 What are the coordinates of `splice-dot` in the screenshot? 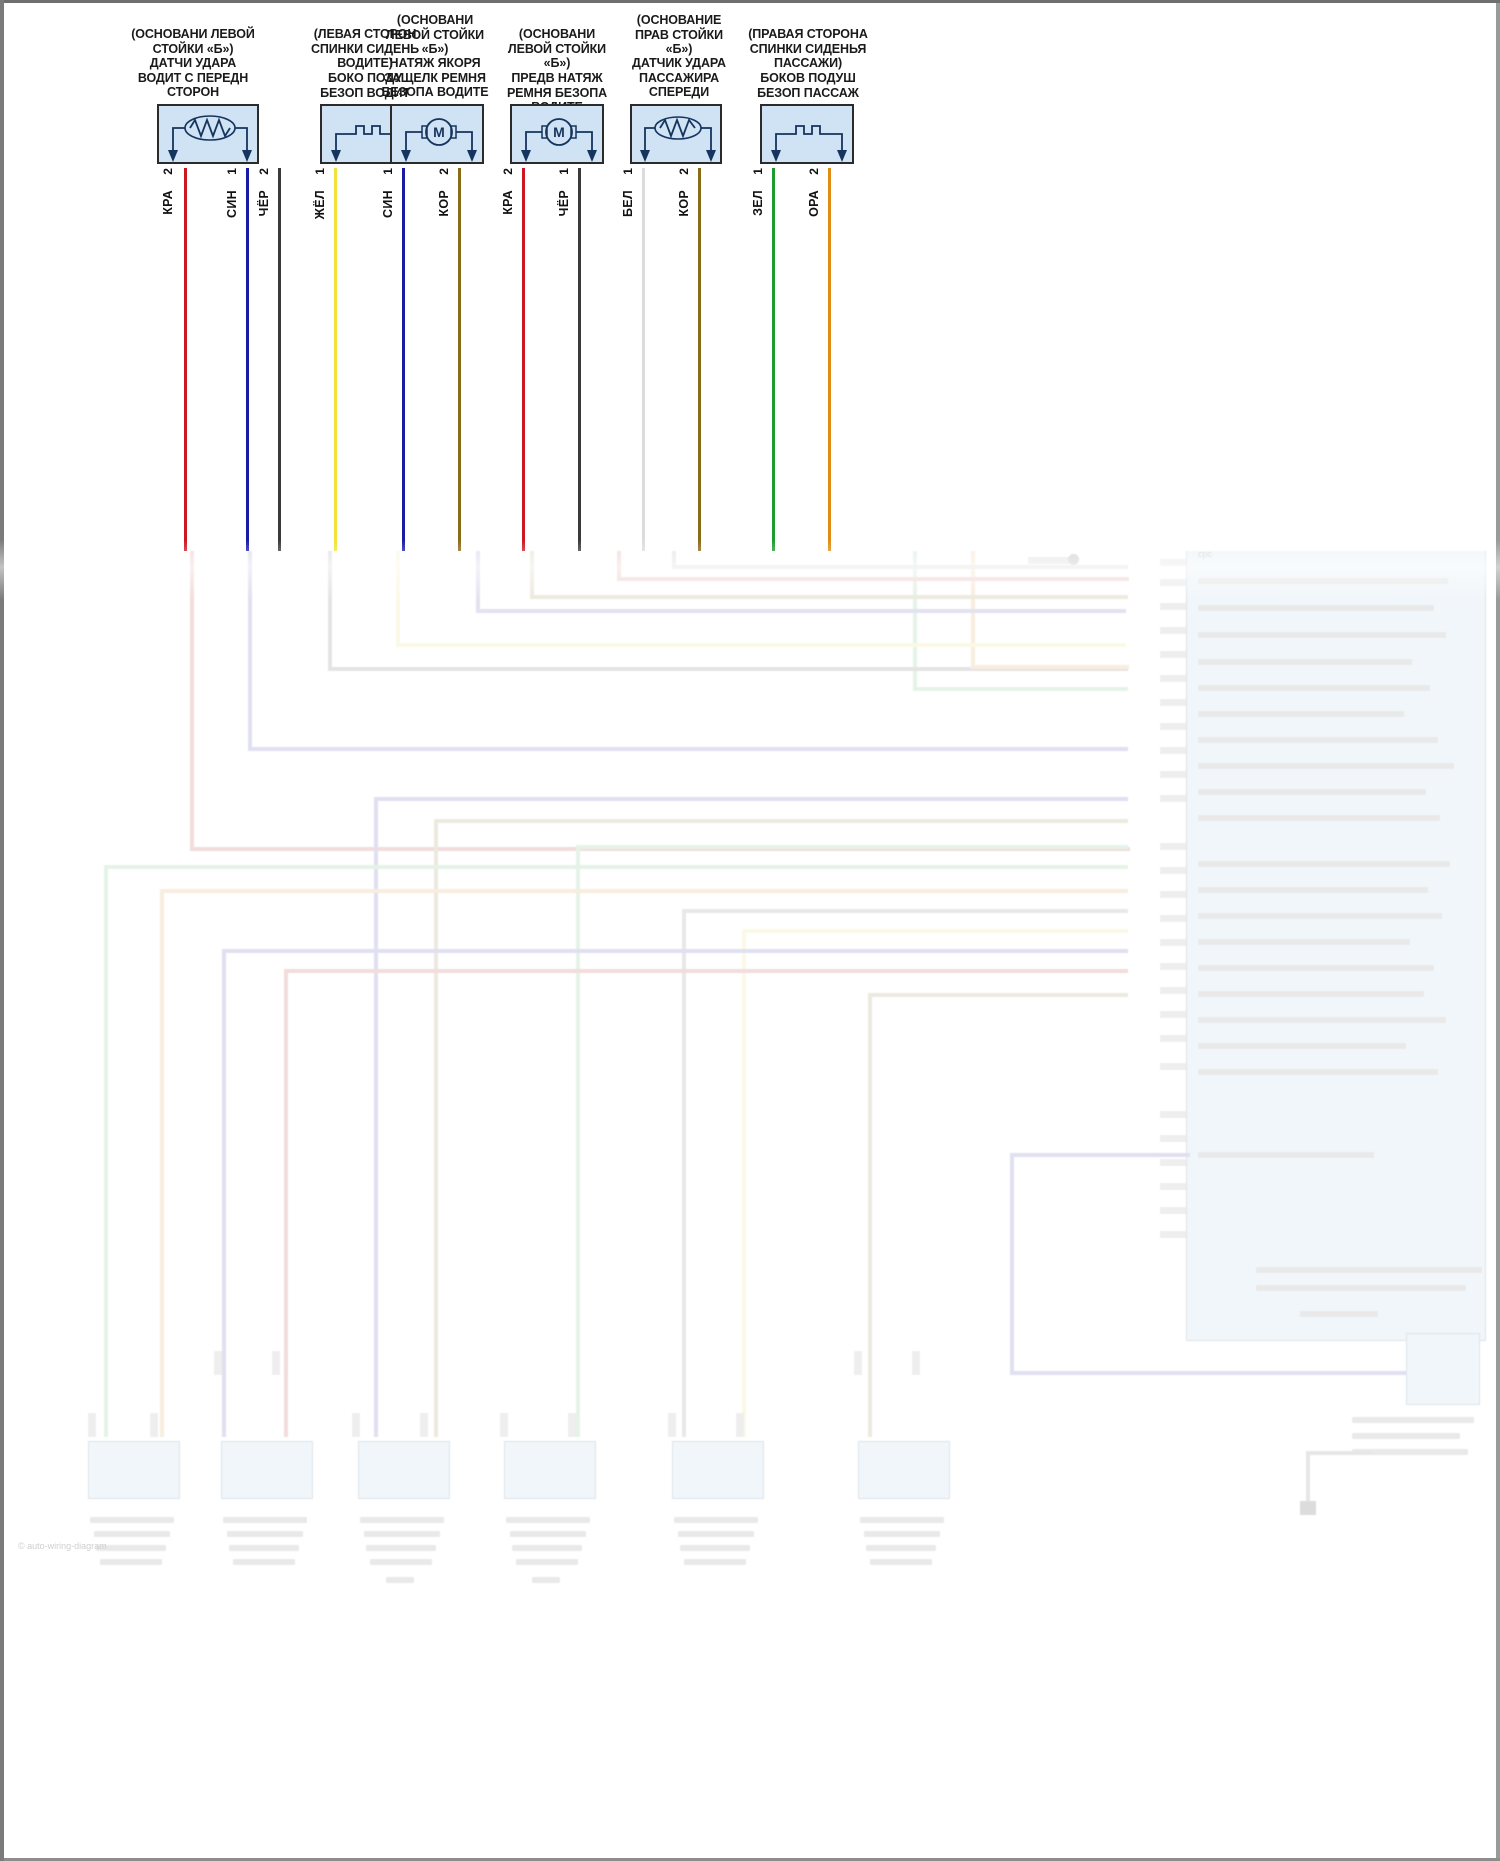 It's located at (1073, 559).